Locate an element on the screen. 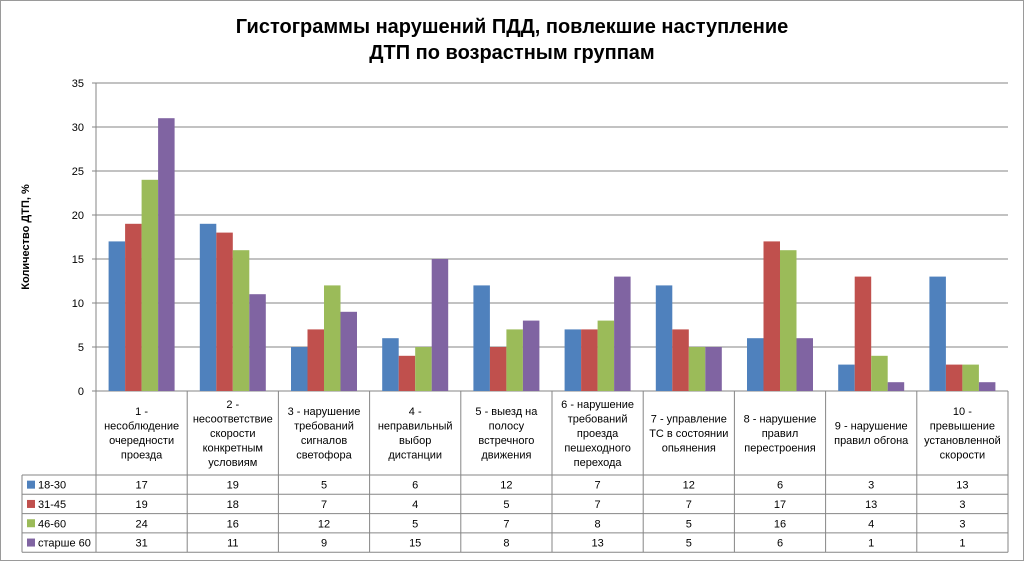 The image size is (1024, 561). x-tick-label: сигналов is located at coordinates (324, 441).